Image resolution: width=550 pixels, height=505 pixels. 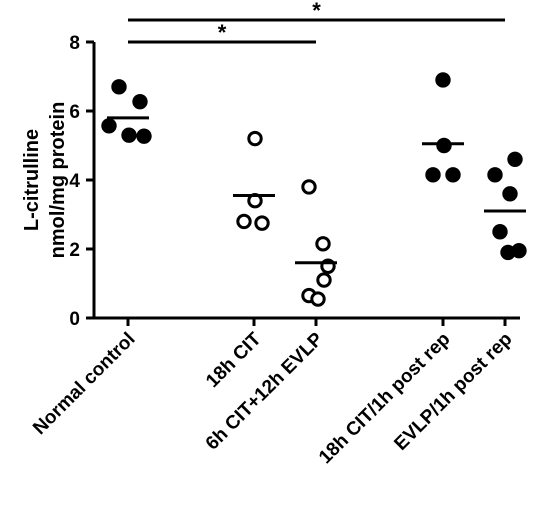 What do you see at coordinates (58, 180) in the screenshot?
I see `y-axis-label-line2: nmol/mg protein` at bounding box center [58, 180].